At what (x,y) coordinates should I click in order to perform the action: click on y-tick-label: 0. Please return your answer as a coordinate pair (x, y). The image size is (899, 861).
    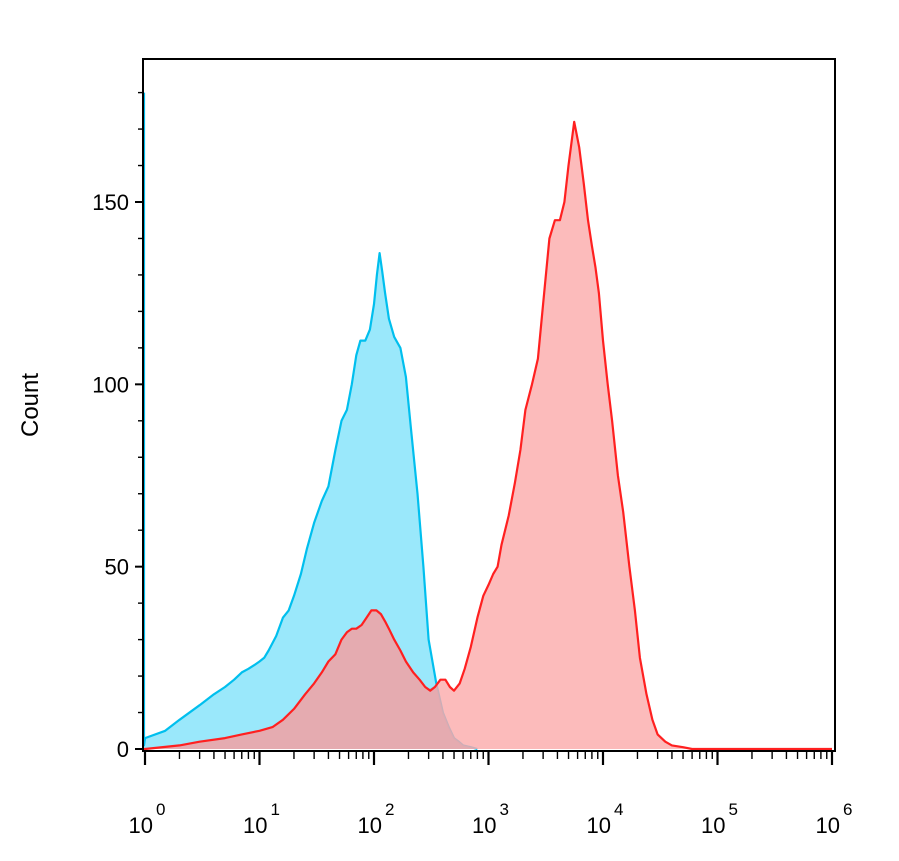
    Looking at the image, I should click on (123, 749).